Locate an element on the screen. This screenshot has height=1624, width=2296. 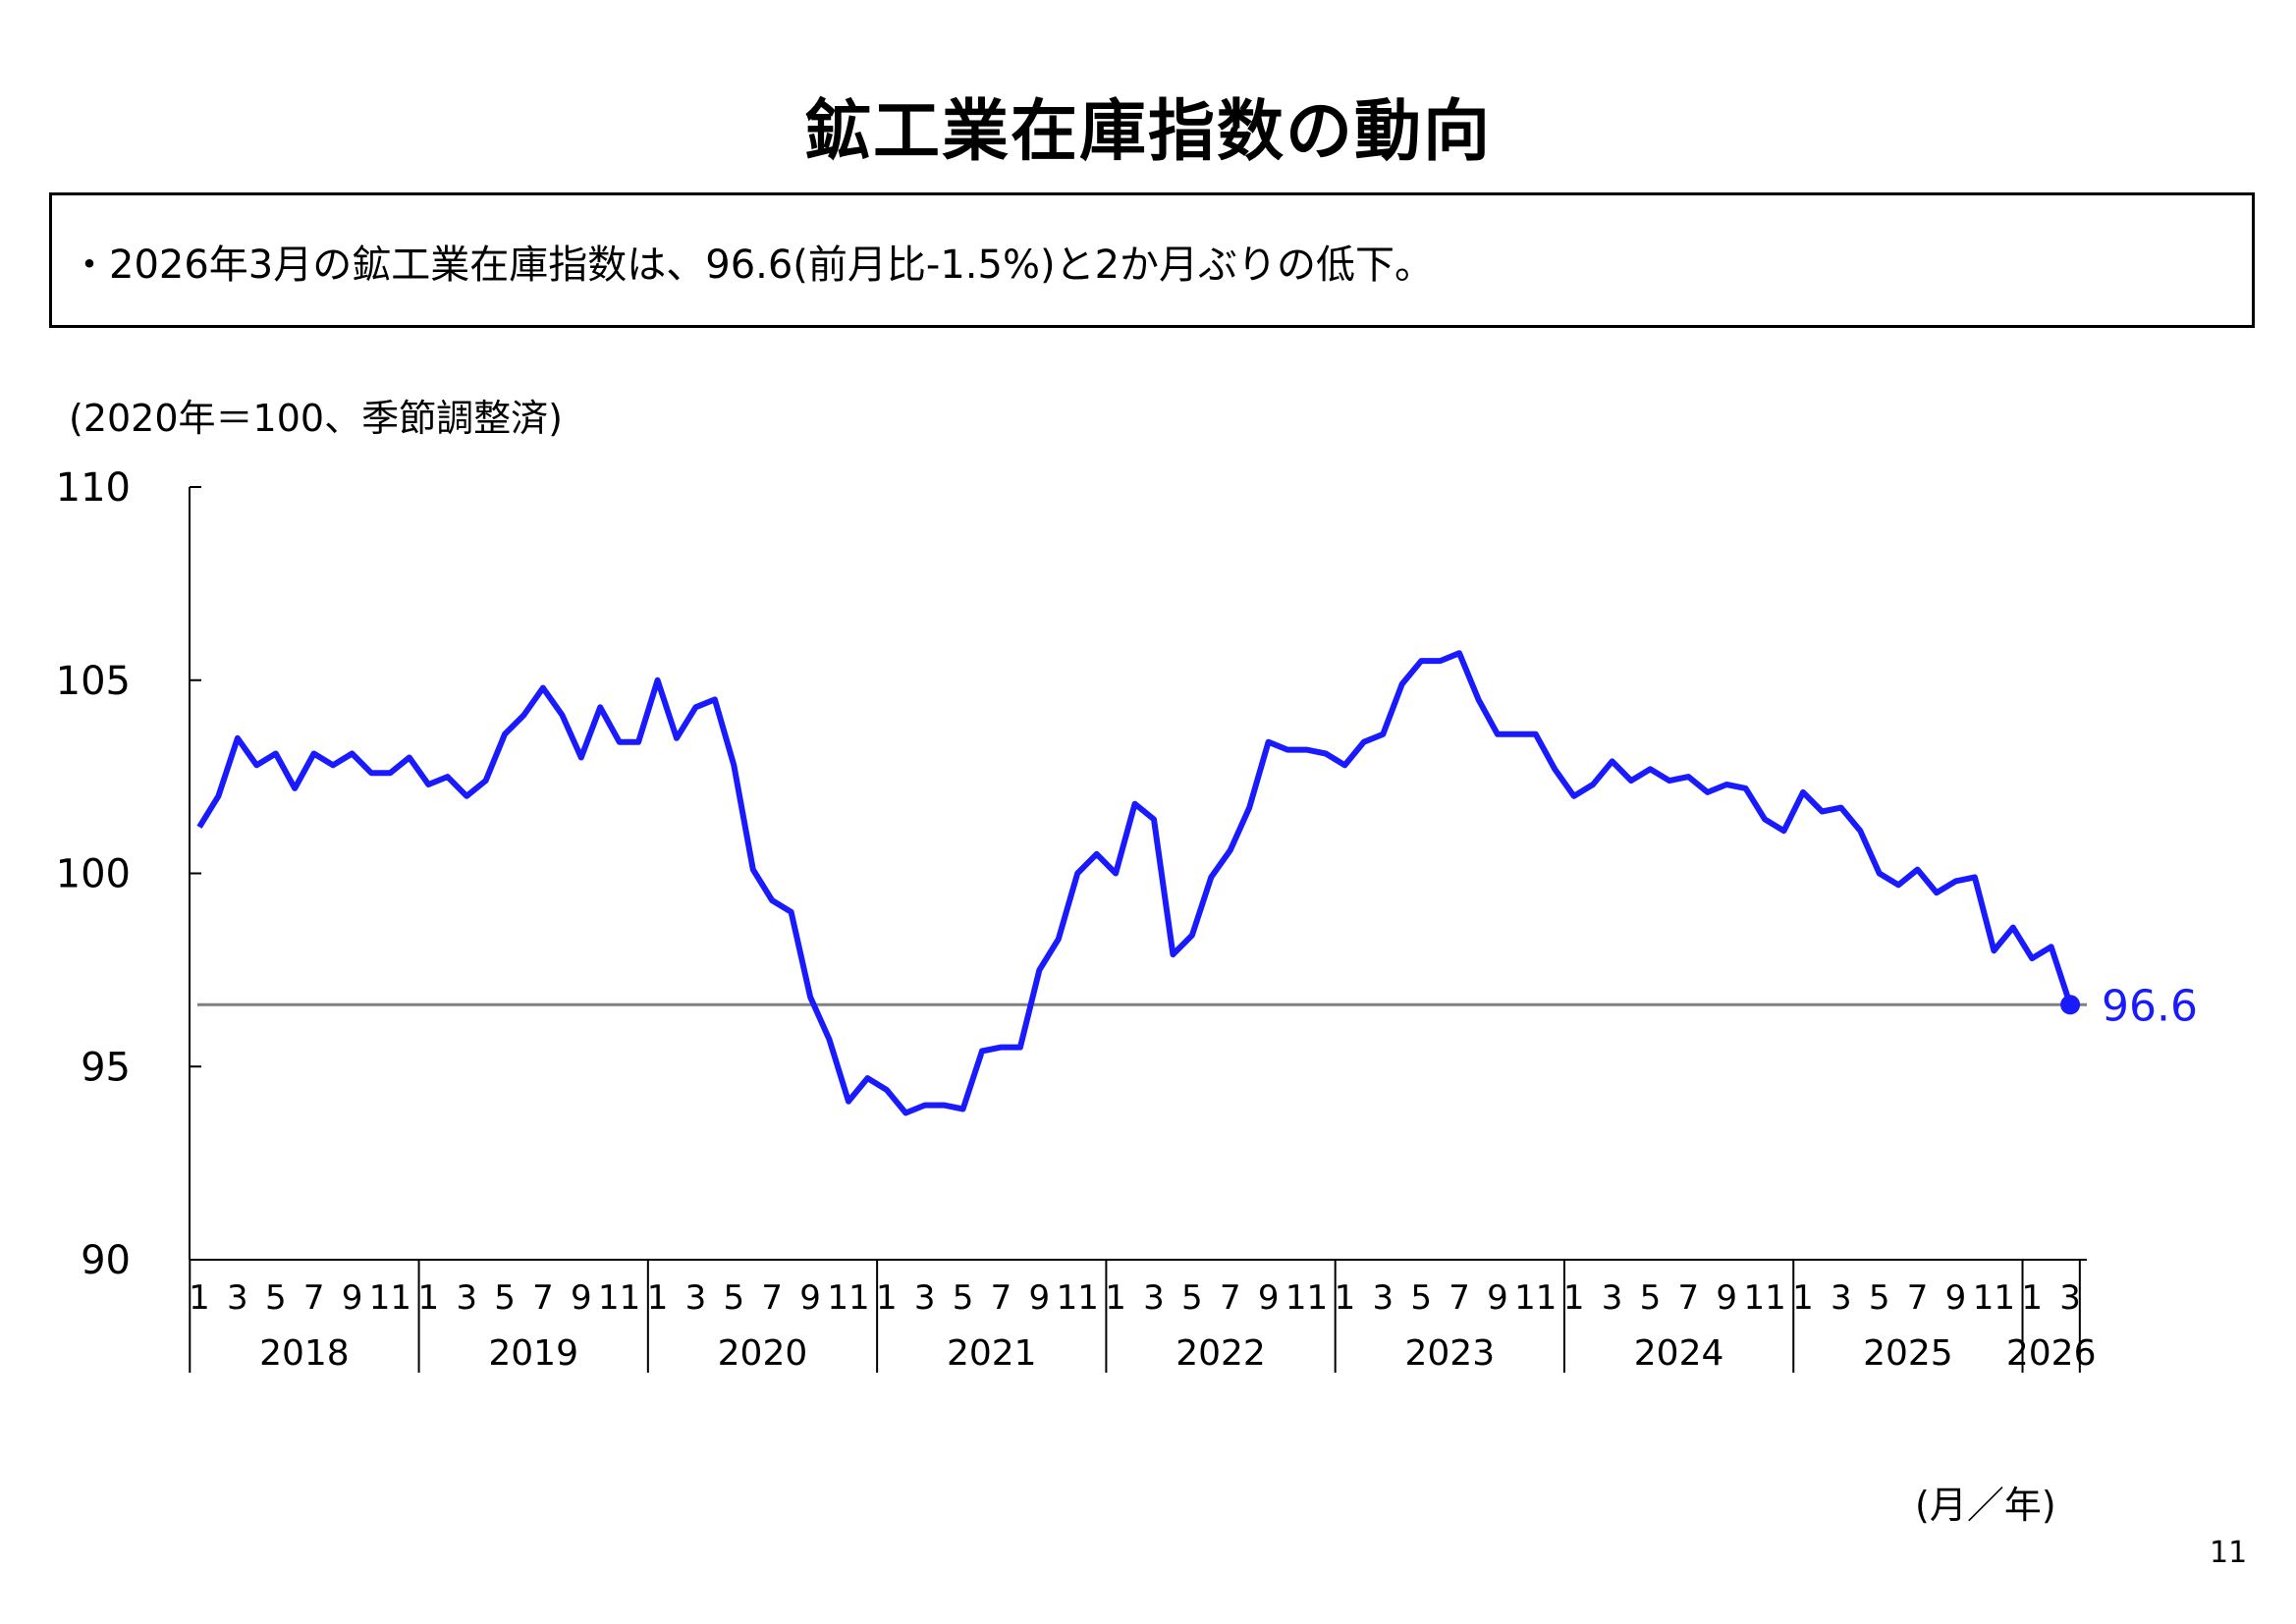
page-title: 鉱工業在庫指数の動向 is located at coordinates (1147, 132).